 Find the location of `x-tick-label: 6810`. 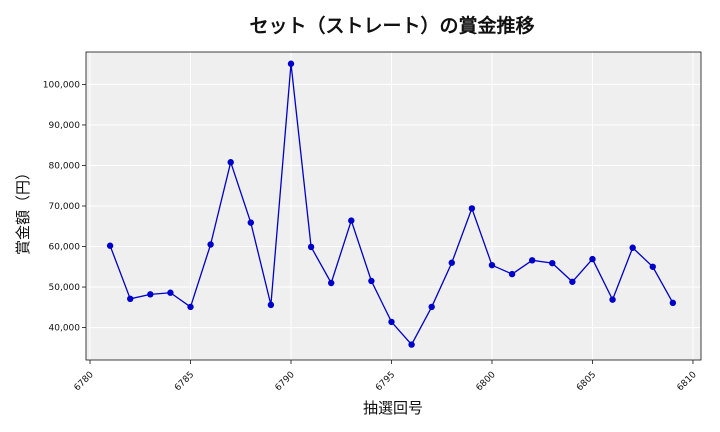

x-tick-label: 6810 is located at coordinates (687, 381).